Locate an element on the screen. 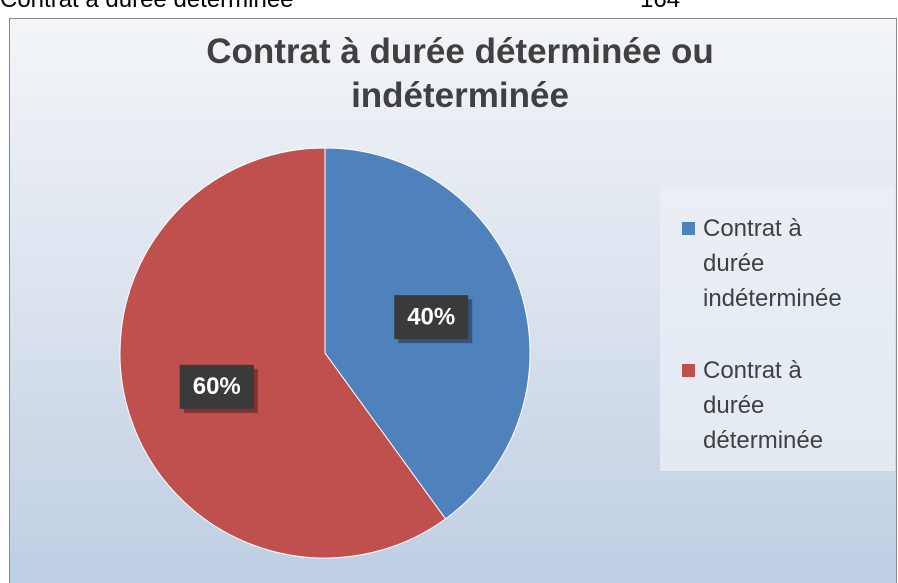 The height and width of the screenshot is (583, 898). data-label: 40% is located at coordinates (431, 317).